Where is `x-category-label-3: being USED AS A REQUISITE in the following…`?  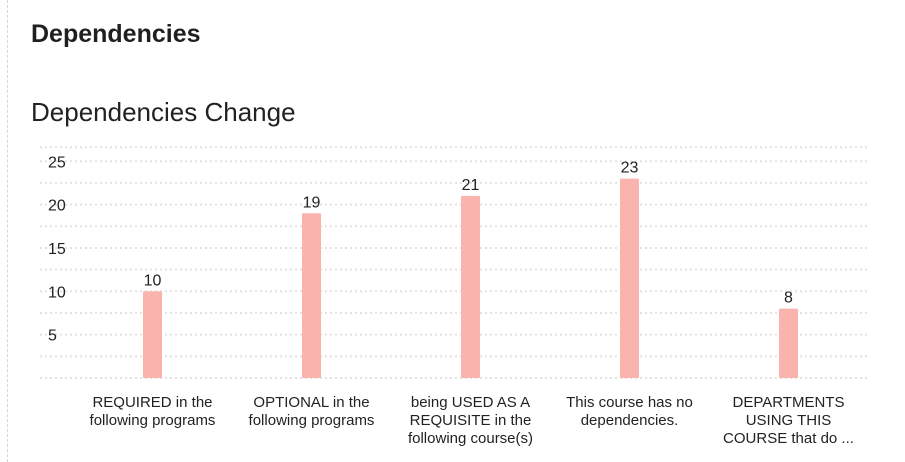
x-category-label-3: being USED AS A REQUISITE in the following… is located at coordinates (470, 420).